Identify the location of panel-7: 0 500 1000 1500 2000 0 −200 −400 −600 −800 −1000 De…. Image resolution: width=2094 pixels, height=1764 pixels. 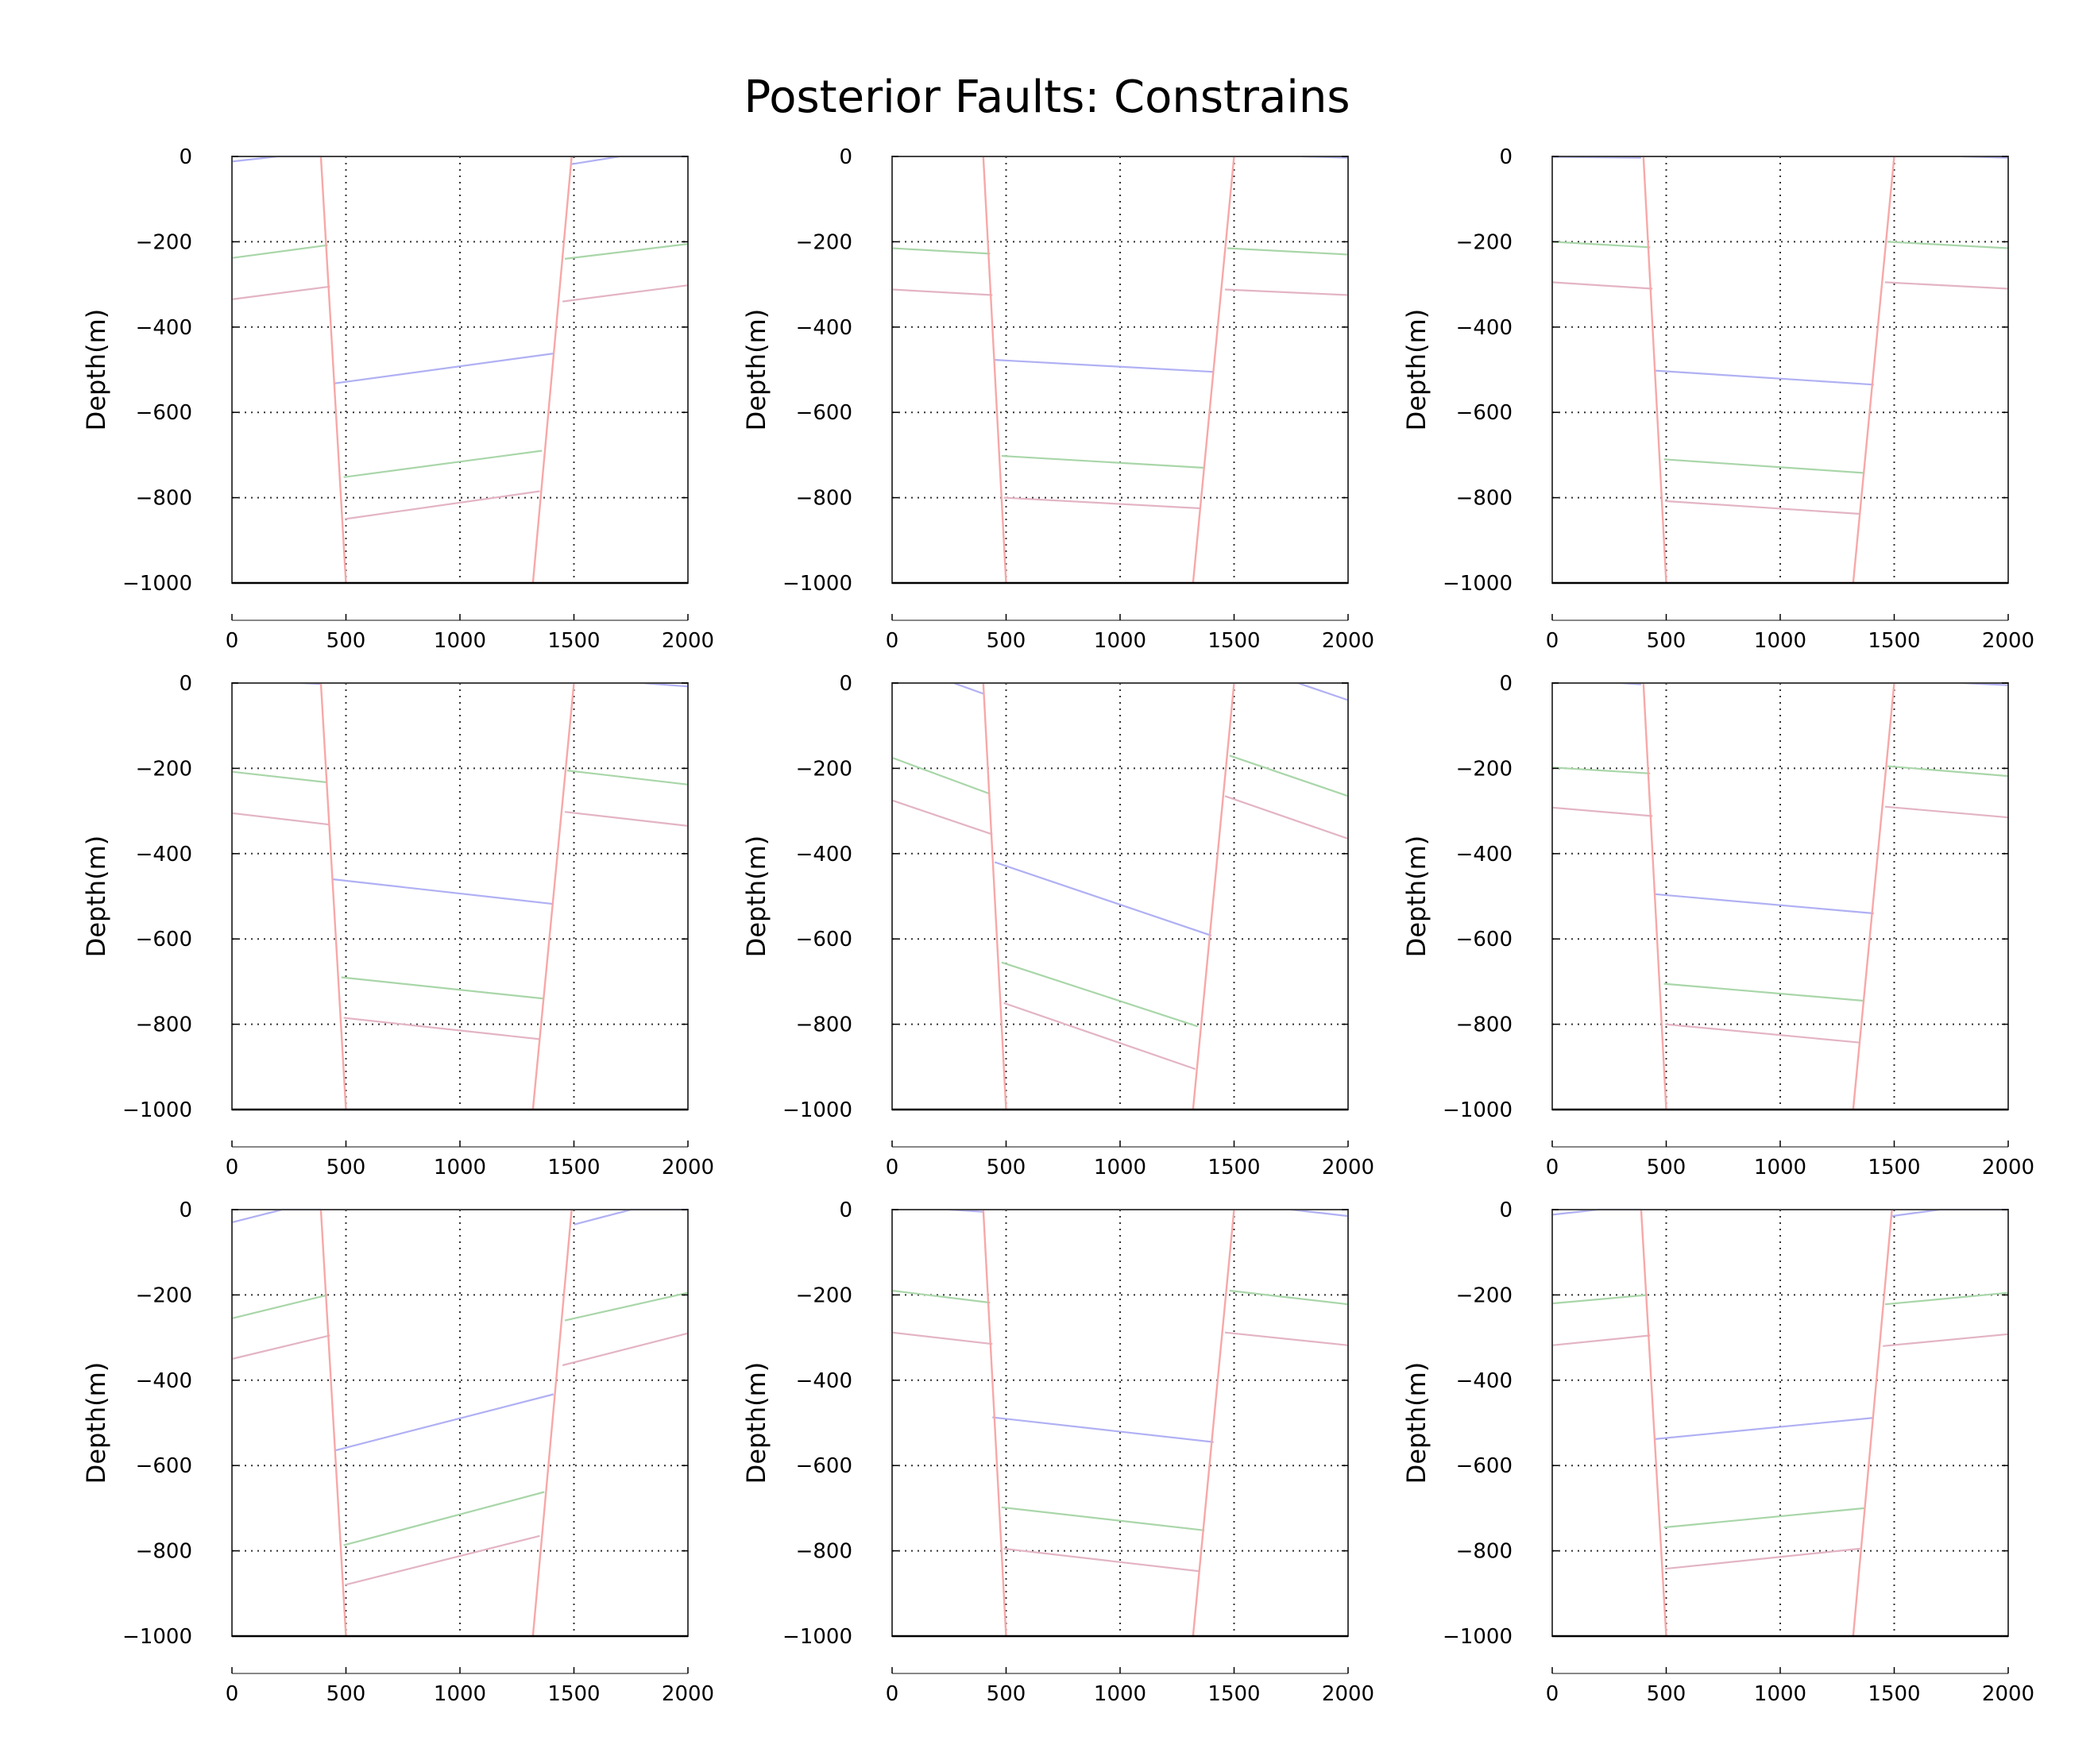
(398, 1452).